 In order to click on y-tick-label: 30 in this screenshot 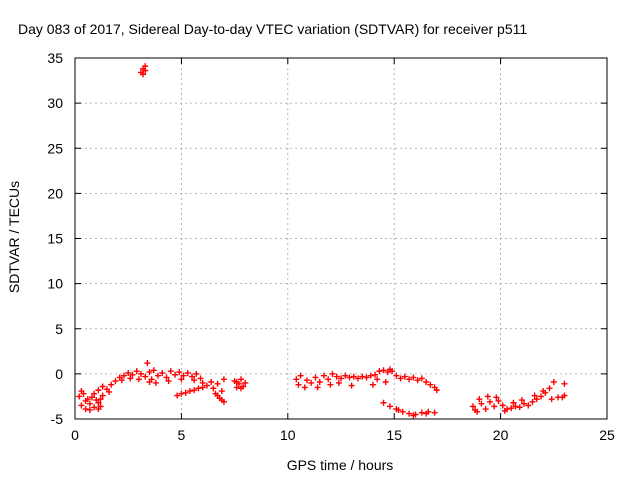, I will do `click(55, 103)`.